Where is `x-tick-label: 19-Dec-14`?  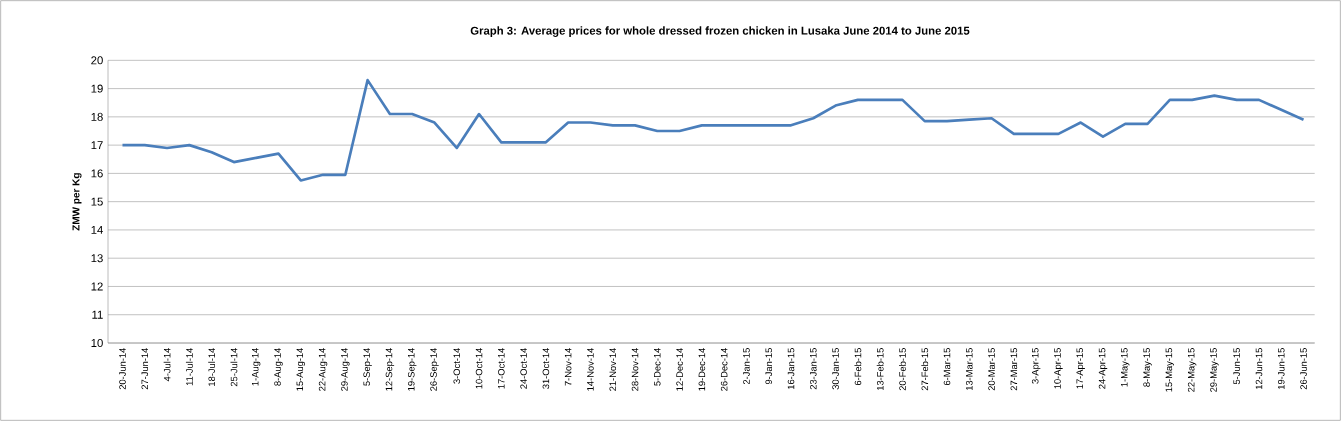
x-tick-label: 19-Dec-14 is located at coordinates (702, 369).